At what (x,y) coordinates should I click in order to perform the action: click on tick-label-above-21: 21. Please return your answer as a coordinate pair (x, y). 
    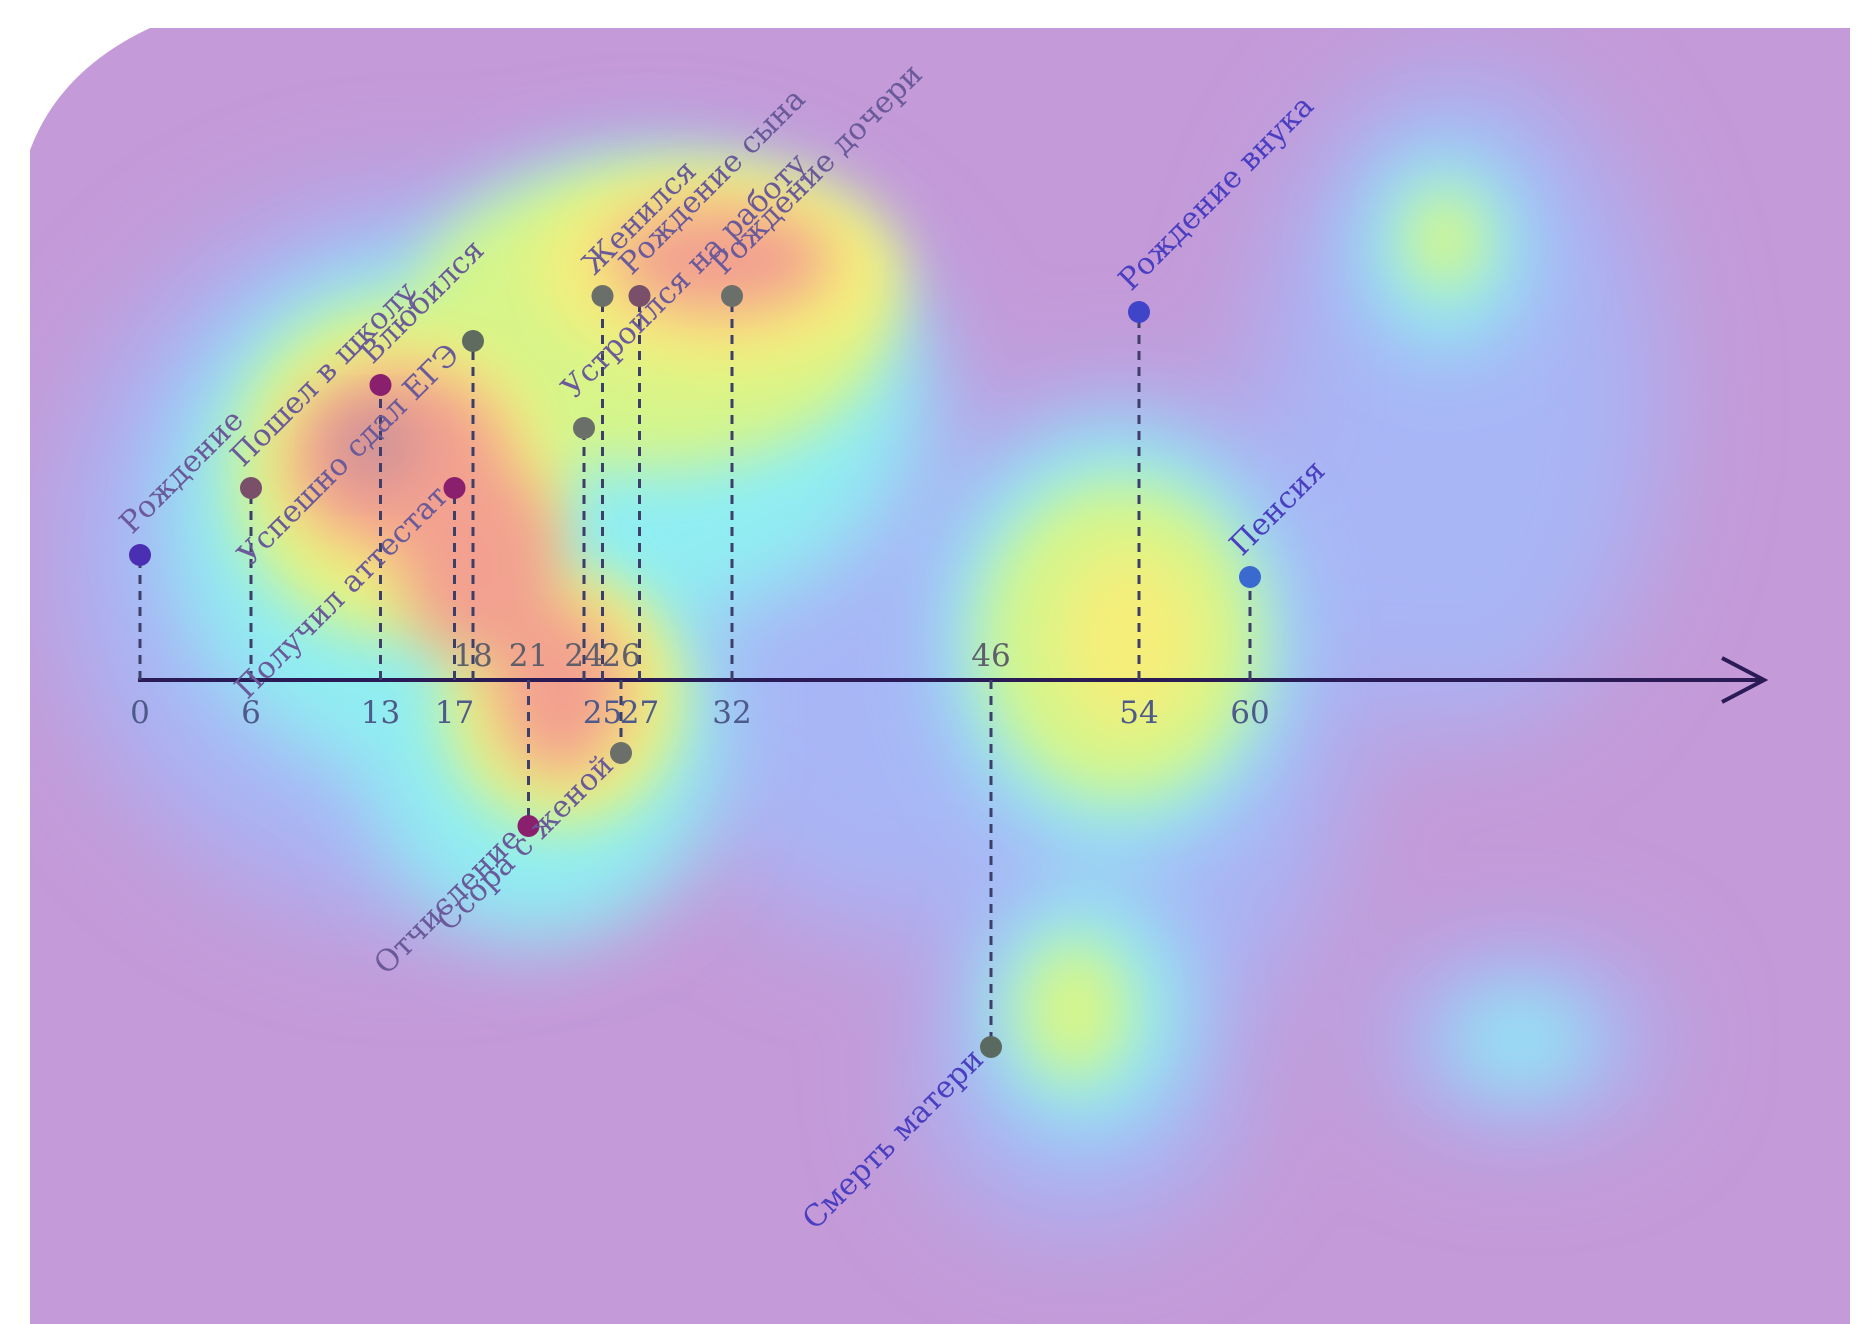
    Looking at the image, I should click on (528, 656).